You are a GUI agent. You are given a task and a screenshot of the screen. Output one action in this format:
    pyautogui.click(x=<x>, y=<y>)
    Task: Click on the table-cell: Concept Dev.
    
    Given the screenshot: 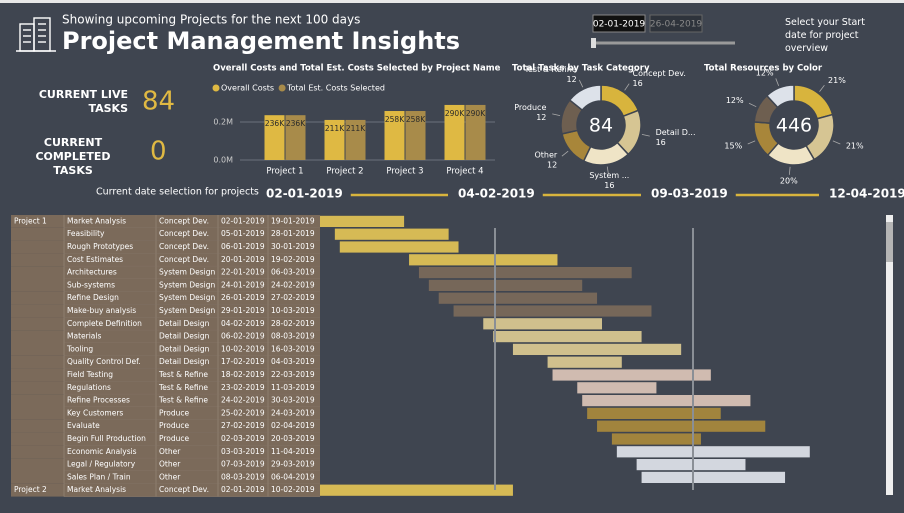 What is the action you would take?
    pyautogui.click(x=184, y=489)
    